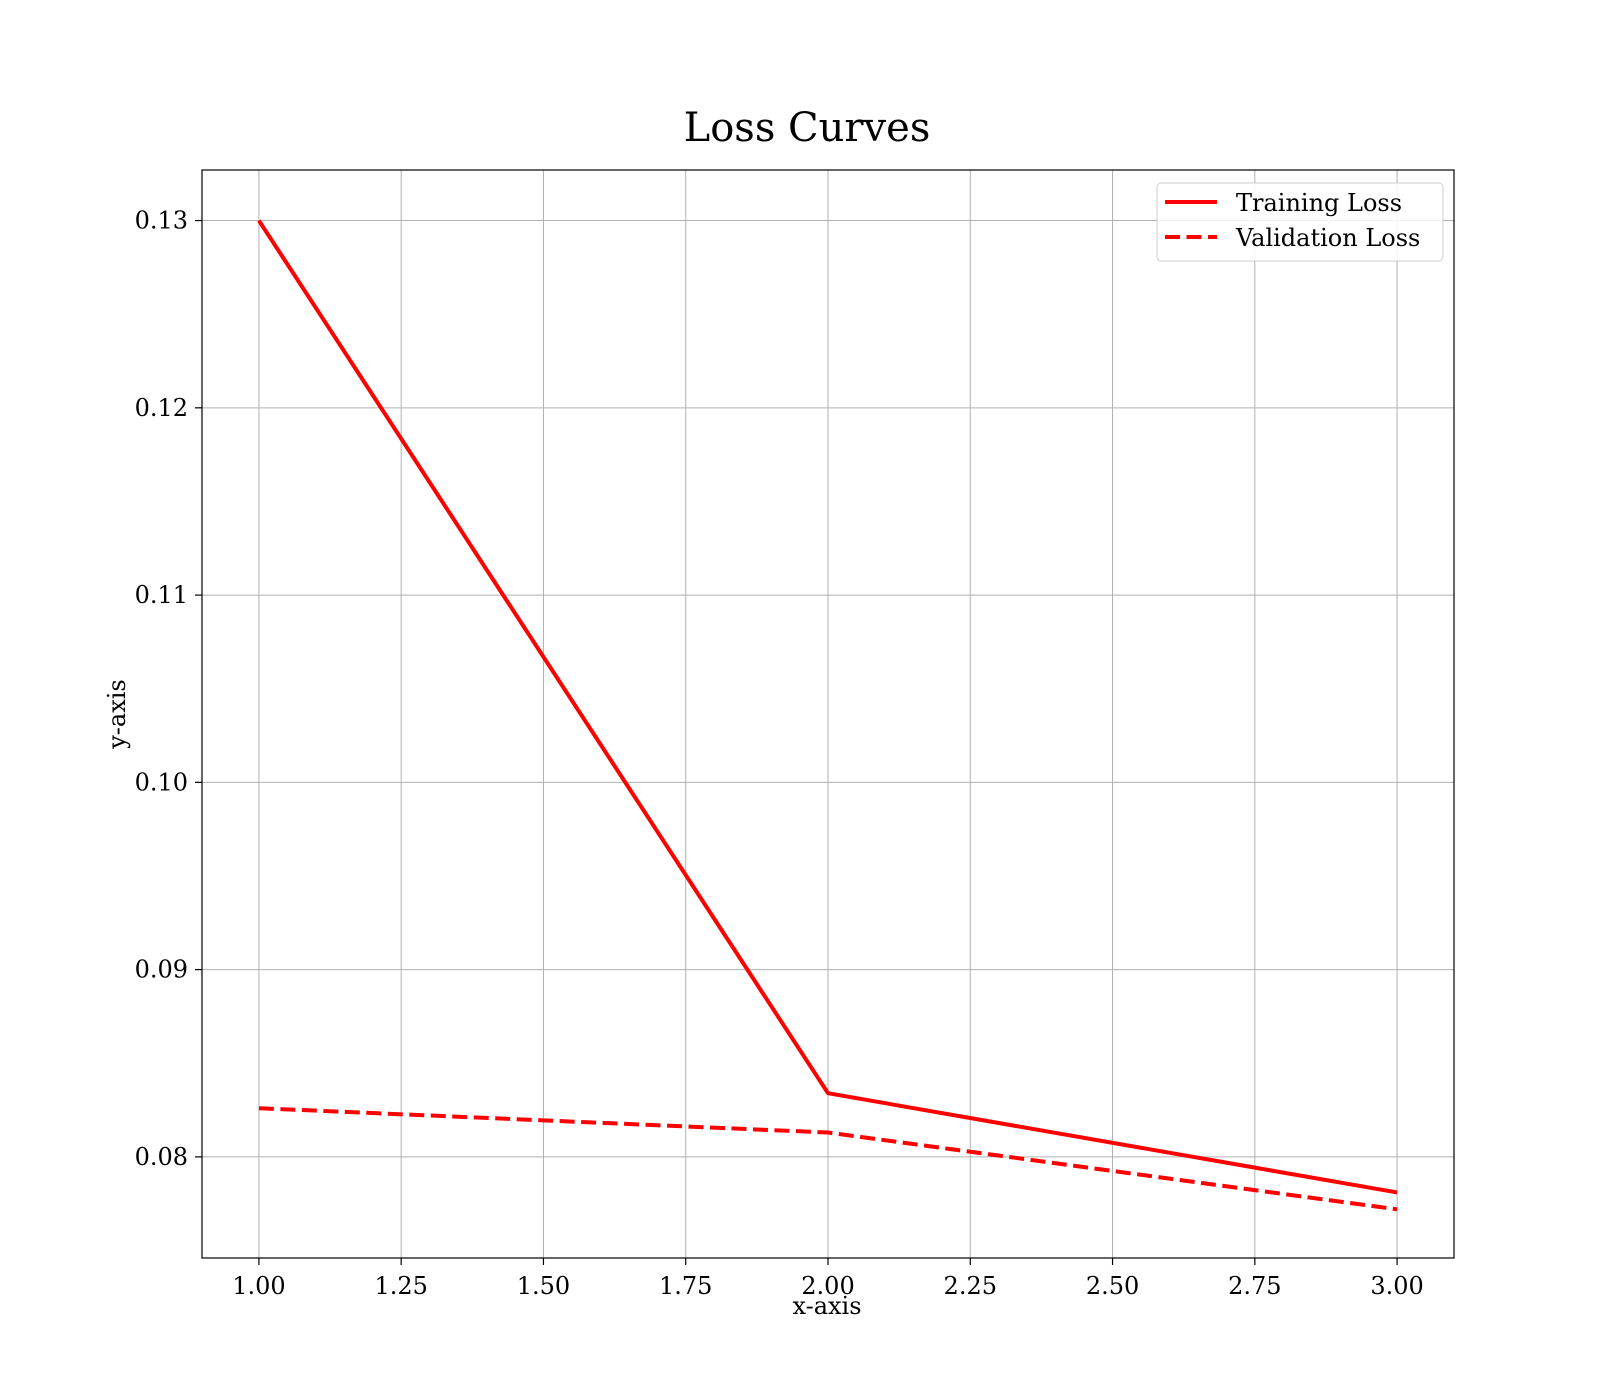  Describe the element at coordinates (543, 1286) in the screenshot. I see `x-tick-label: 1.50` at that location.